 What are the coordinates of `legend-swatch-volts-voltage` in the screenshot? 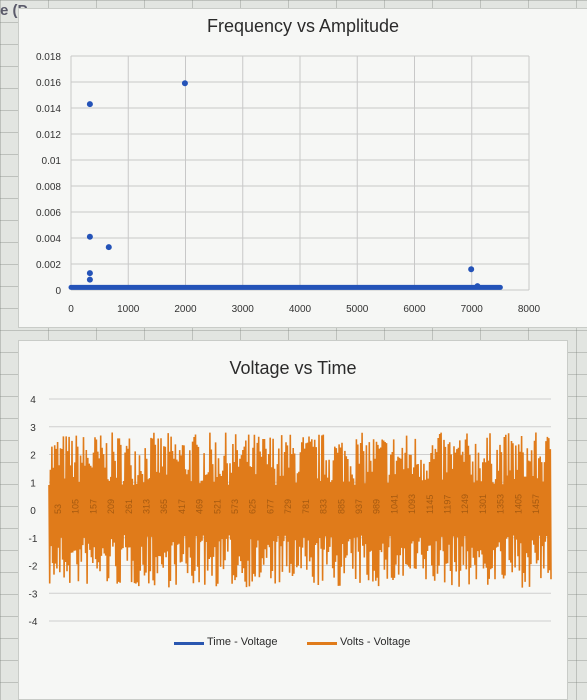 It's located at (322, 643).